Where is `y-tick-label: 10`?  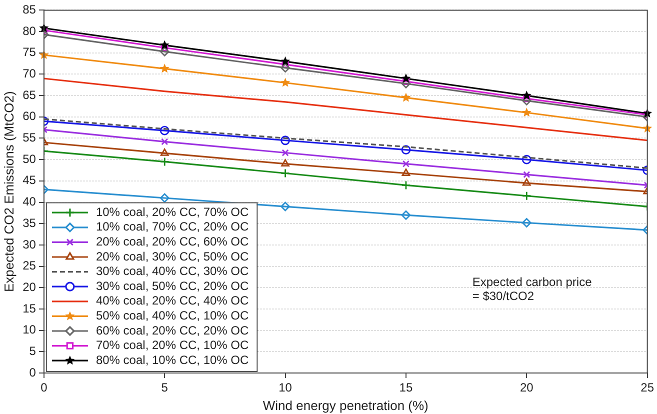 y-tick-label: 10 is located at coordinates (29, 329).